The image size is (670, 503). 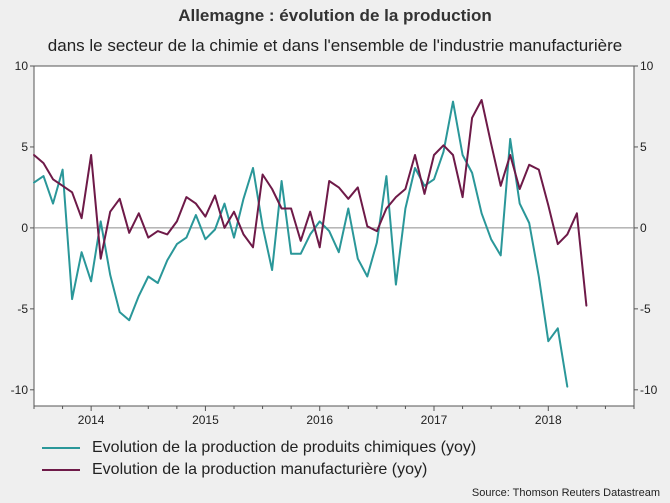 I want to click on x-tick-label: 2015, so click(x=205, y=420).